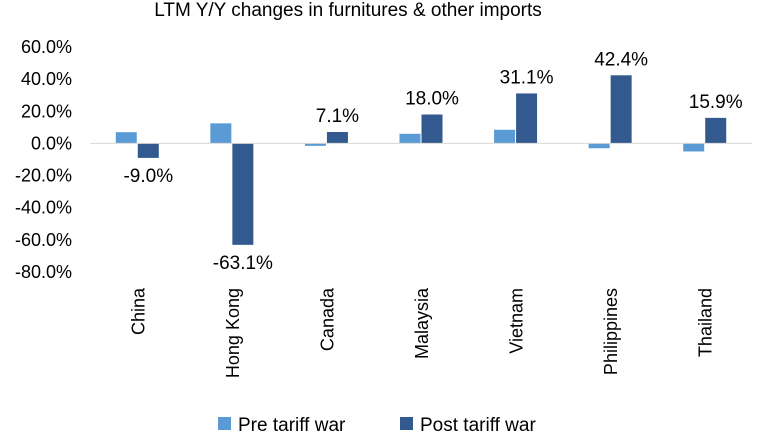  Describe the element at coordinates (599, 146) in the screenshot. I see `bar-pre-philippines` at that location.